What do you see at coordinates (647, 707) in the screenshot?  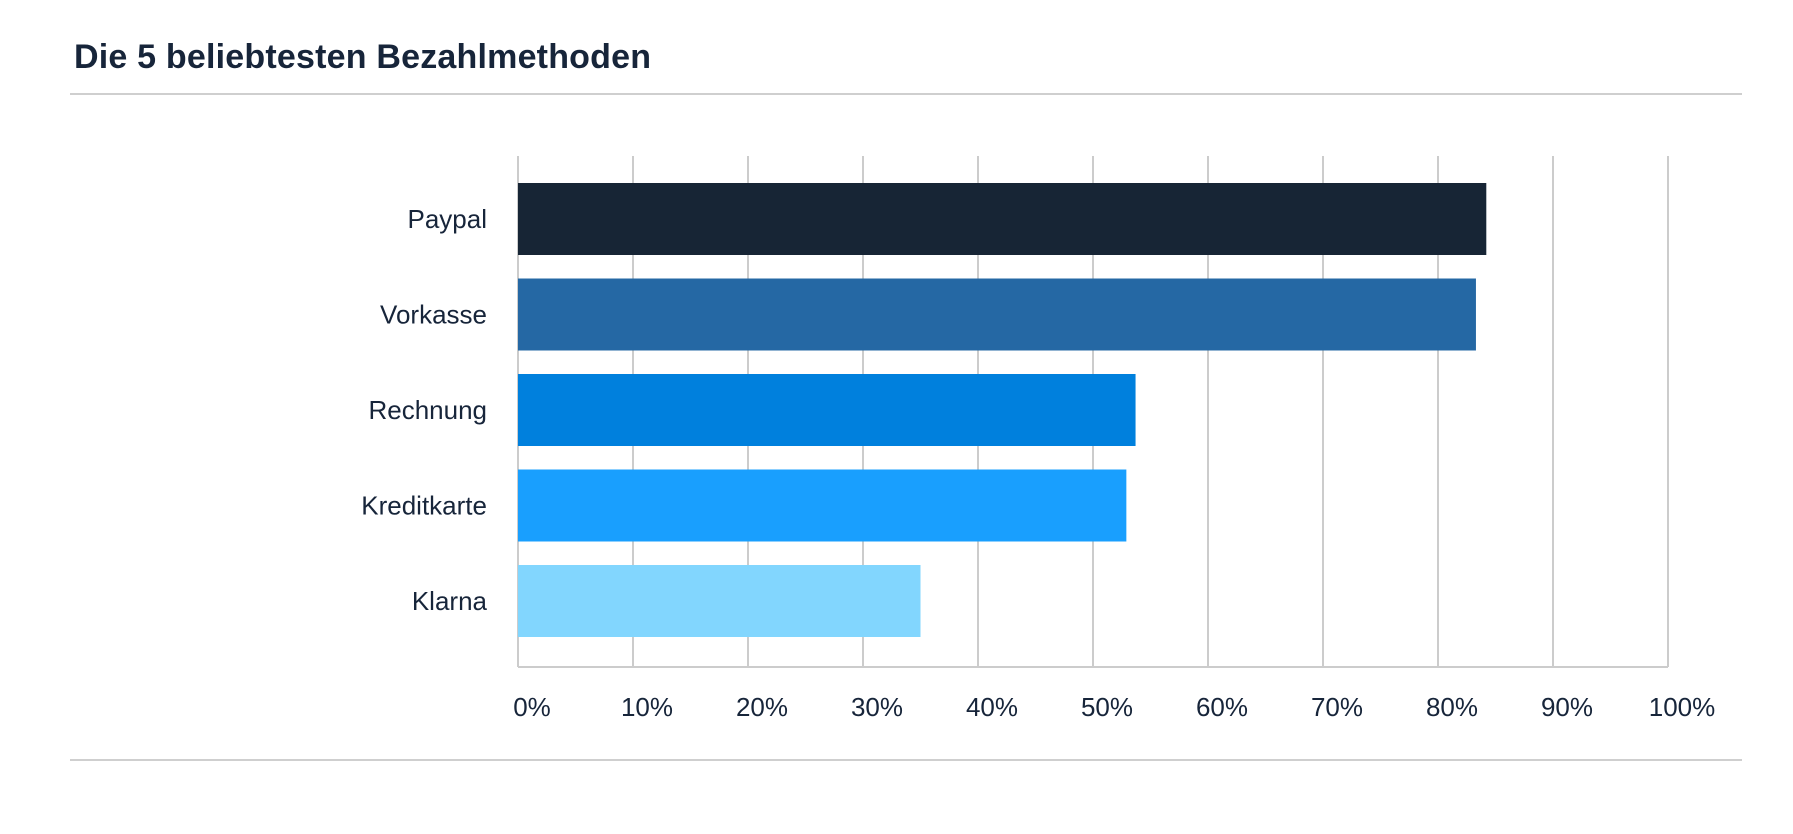 I see `x-tick-label-1: 10%` at bounding box center [647, 707].